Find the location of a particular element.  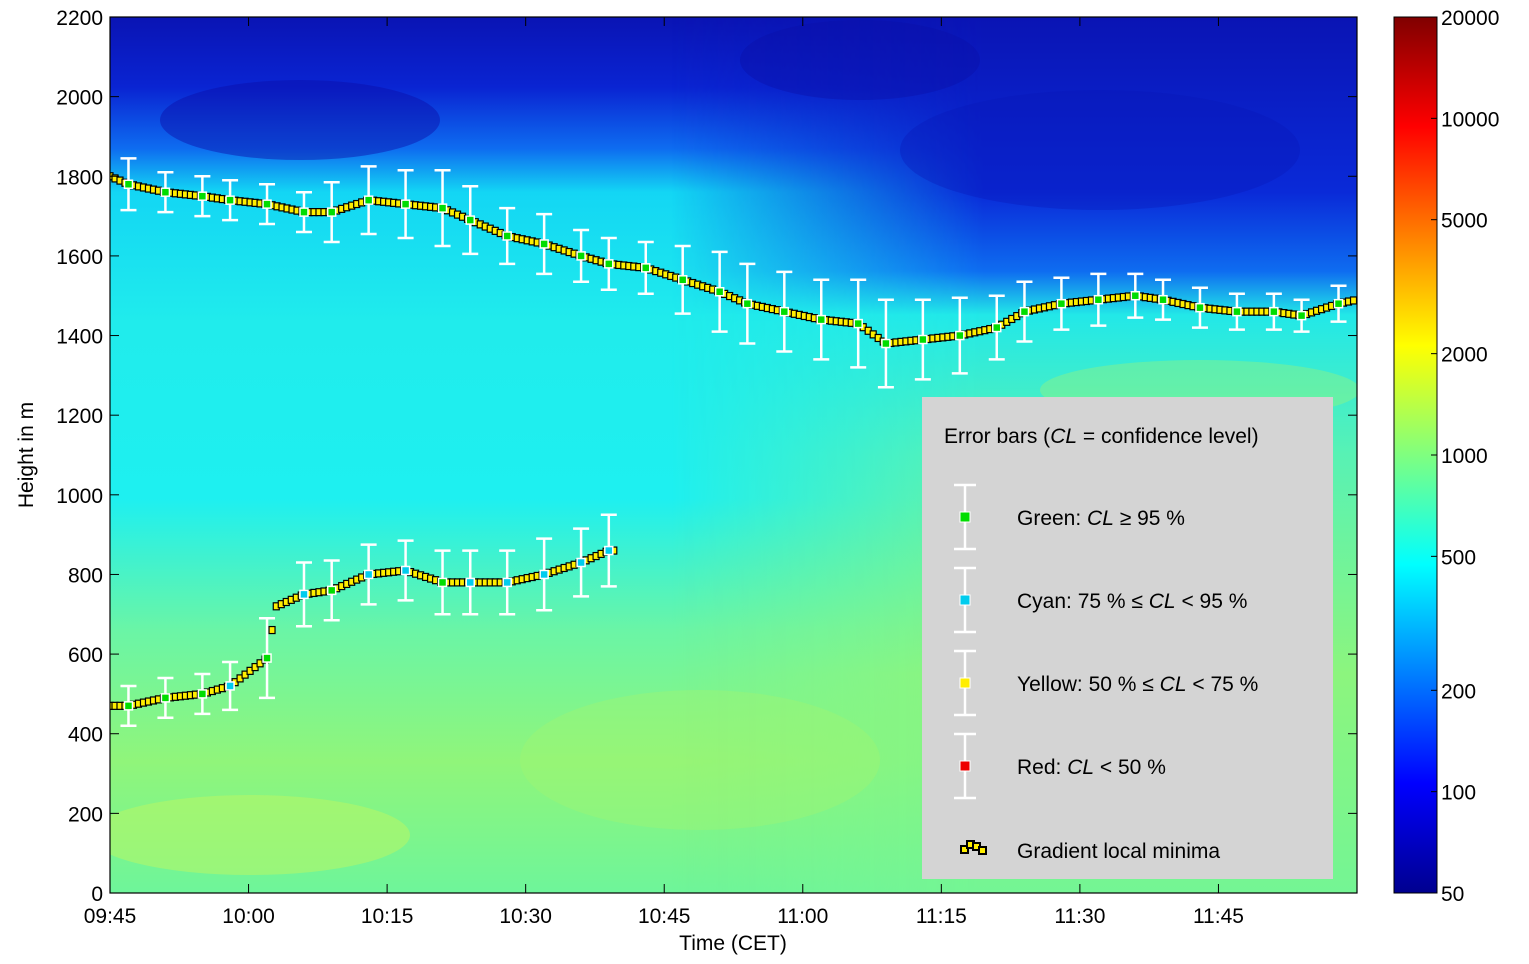

legend-box is located at coordinates (1127, 638).